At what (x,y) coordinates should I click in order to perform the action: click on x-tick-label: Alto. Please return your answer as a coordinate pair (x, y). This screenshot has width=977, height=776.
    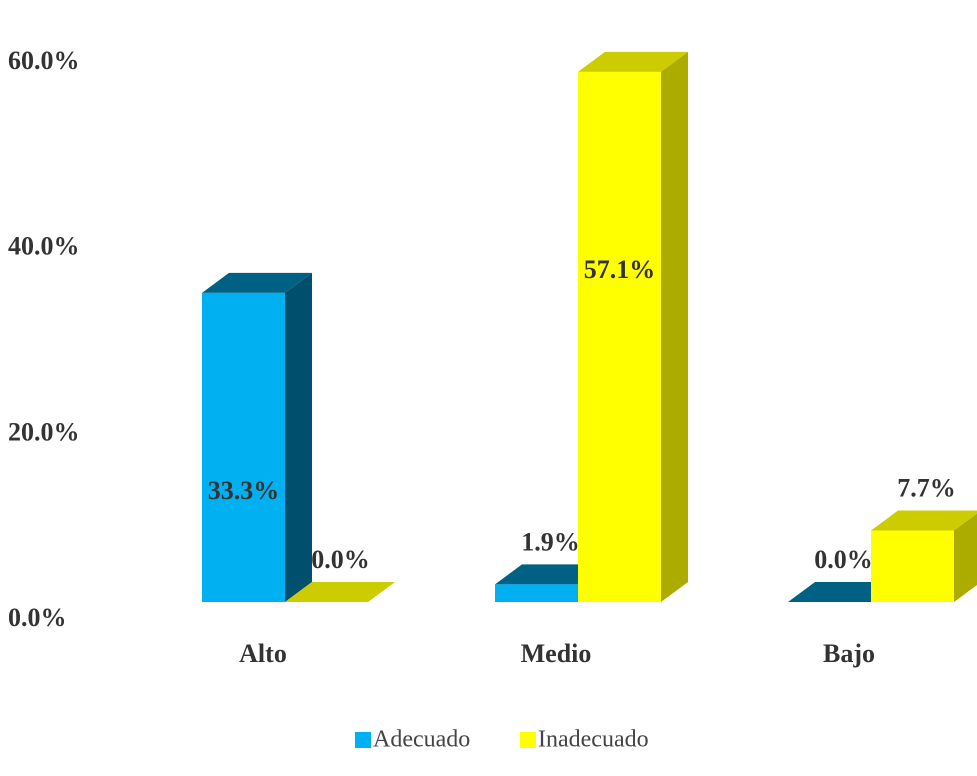
    Looking at the image, I should click on (263, 653).